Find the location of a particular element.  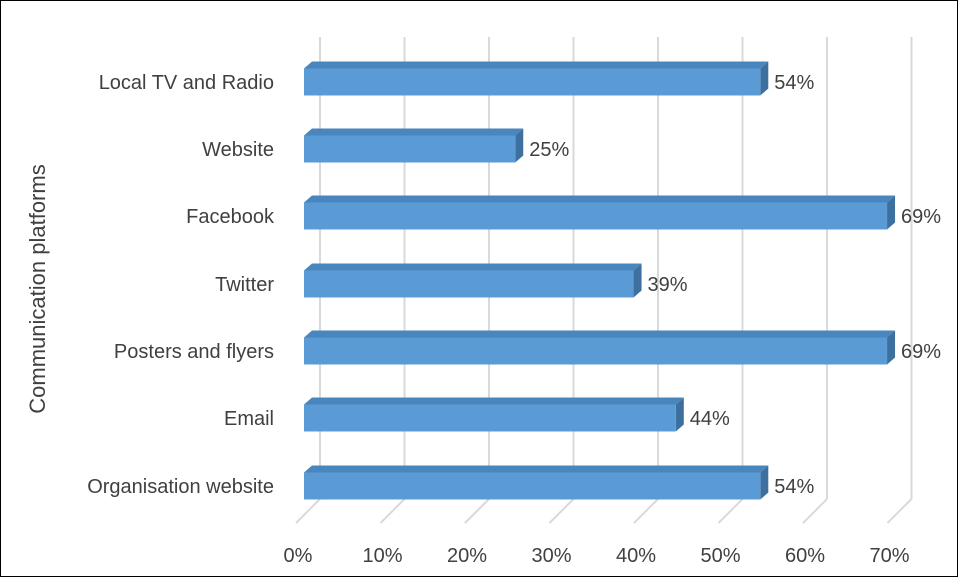

x-tick-label: 30% is located at coordinates (551, 556).